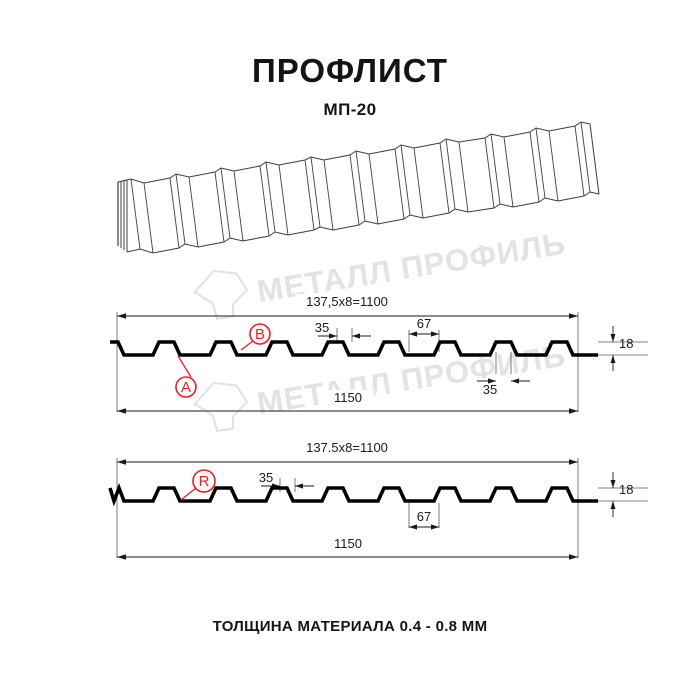  What do you see at coordinates (490, 389) in the screenshot?
I see `dimension-rib-35b-top-label: 35` at bounding box center [490, 389].